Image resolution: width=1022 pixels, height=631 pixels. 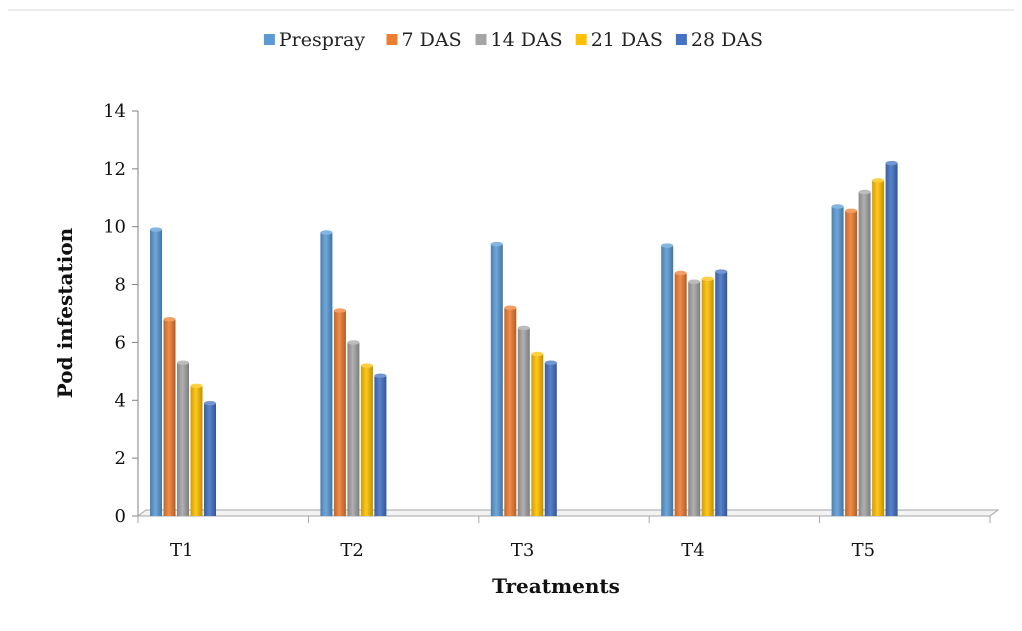 What do you see at coordinates (120, 458) in the screenshot?
I see `y-tick-label: 2` at bounding box center [120, 458].